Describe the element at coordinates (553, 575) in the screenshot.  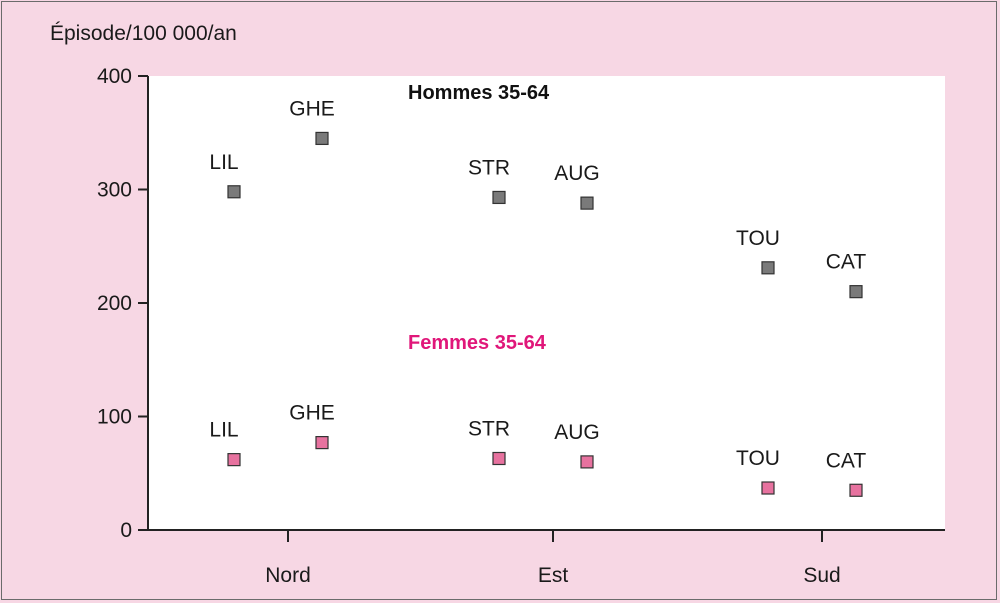
I see `x-tick-label: Est` at that location.